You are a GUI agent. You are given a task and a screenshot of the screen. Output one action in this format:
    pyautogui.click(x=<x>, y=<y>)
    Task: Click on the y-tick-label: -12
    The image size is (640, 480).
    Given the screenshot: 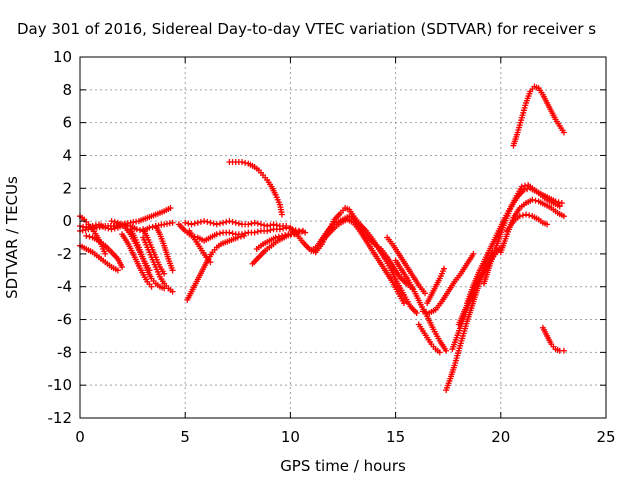 What is the action you would take?
    pyautogui.click(x=60, y=418)
    